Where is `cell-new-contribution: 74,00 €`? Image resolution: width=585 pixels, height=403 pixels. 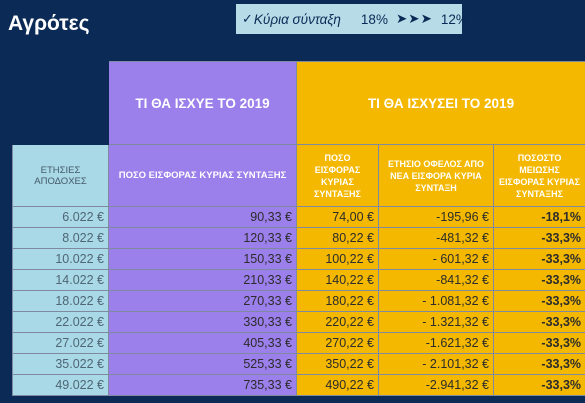
cell-new-contribution: 74,00 € is located at coordinates (337, 217).